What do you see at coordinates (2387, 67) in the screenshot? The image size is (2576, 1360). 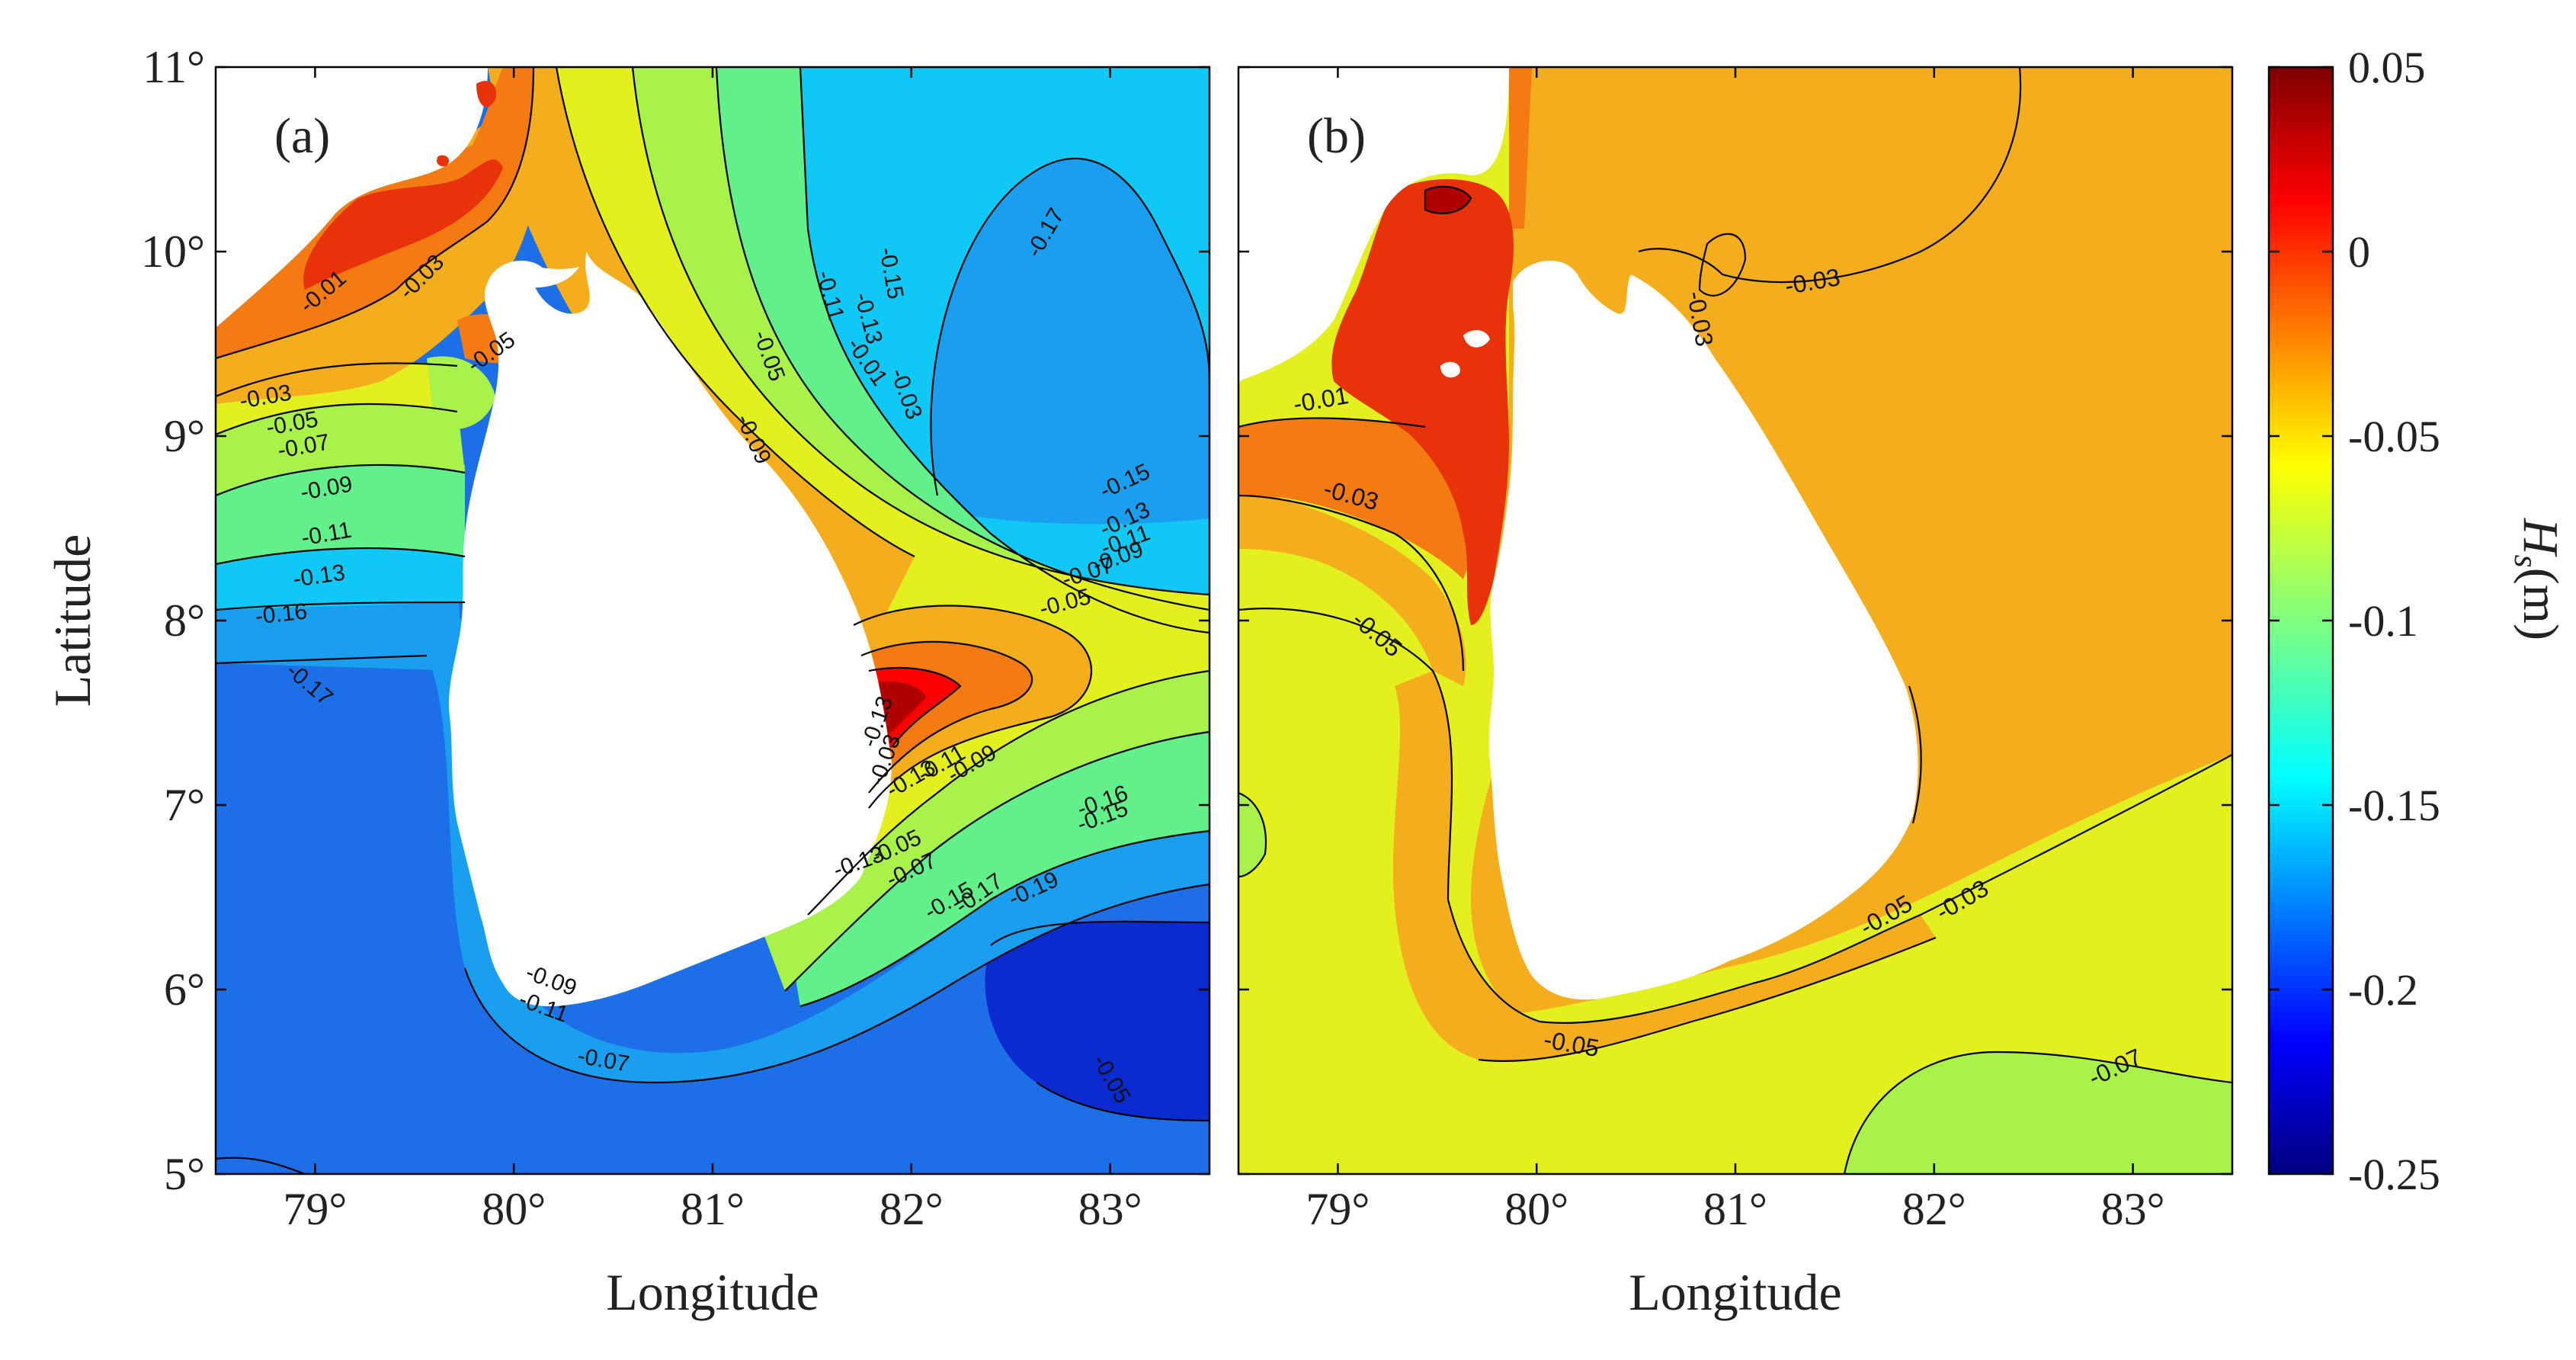 I see `colorbar-tick-label: 0.05` at bounding box center [2387, 67].